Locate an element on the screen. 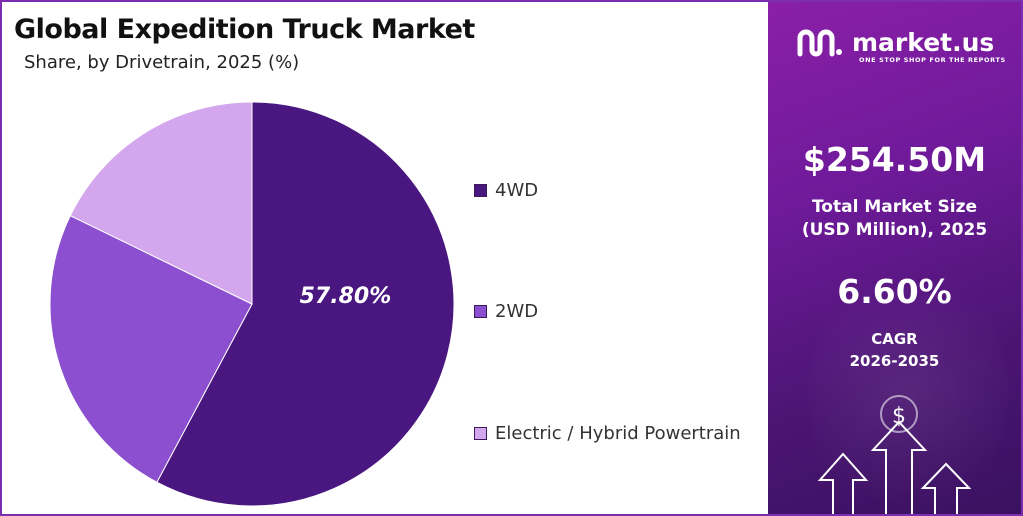  growth-arrows-graphic: $ is located at coordinates (894, 454).